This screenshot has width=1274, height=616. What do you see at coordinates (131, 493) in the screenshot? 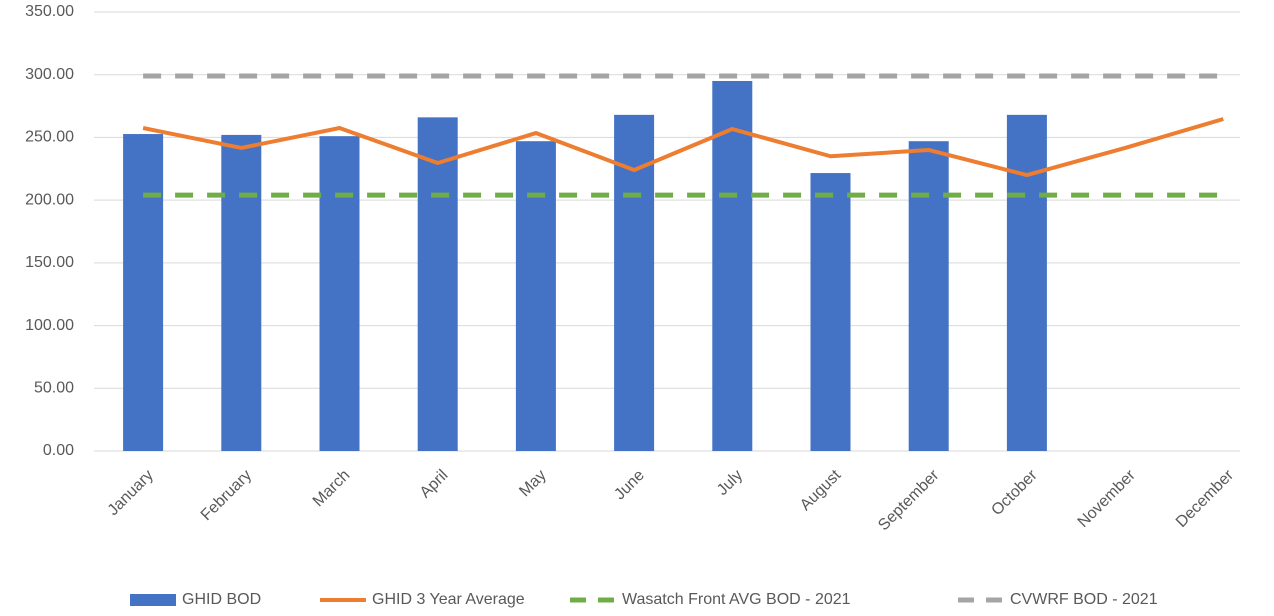
I see `x-tick-label: January` at bounding box center [131, 493].